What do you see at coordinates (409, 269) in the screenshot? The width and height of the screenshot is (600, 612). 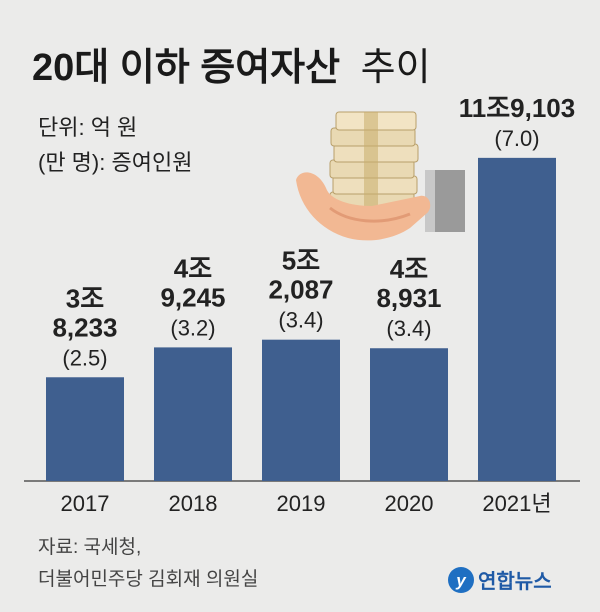 I see `value-label-2020-0: 4조` at bounding box center [409, 269].